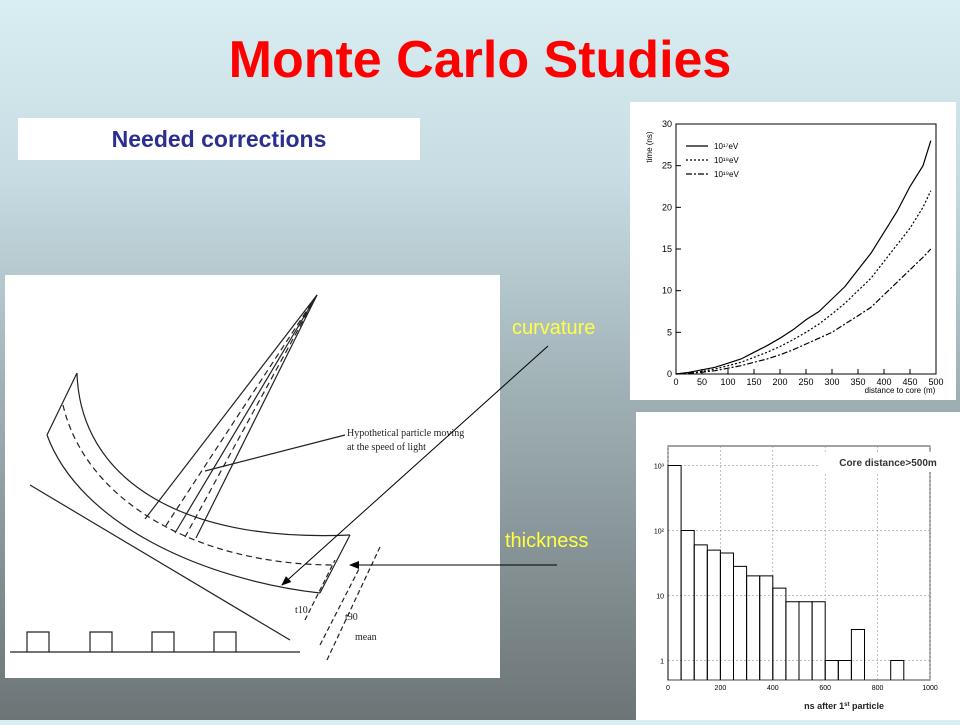  I want to click on thickness-label: thickness, so click(547, 541).